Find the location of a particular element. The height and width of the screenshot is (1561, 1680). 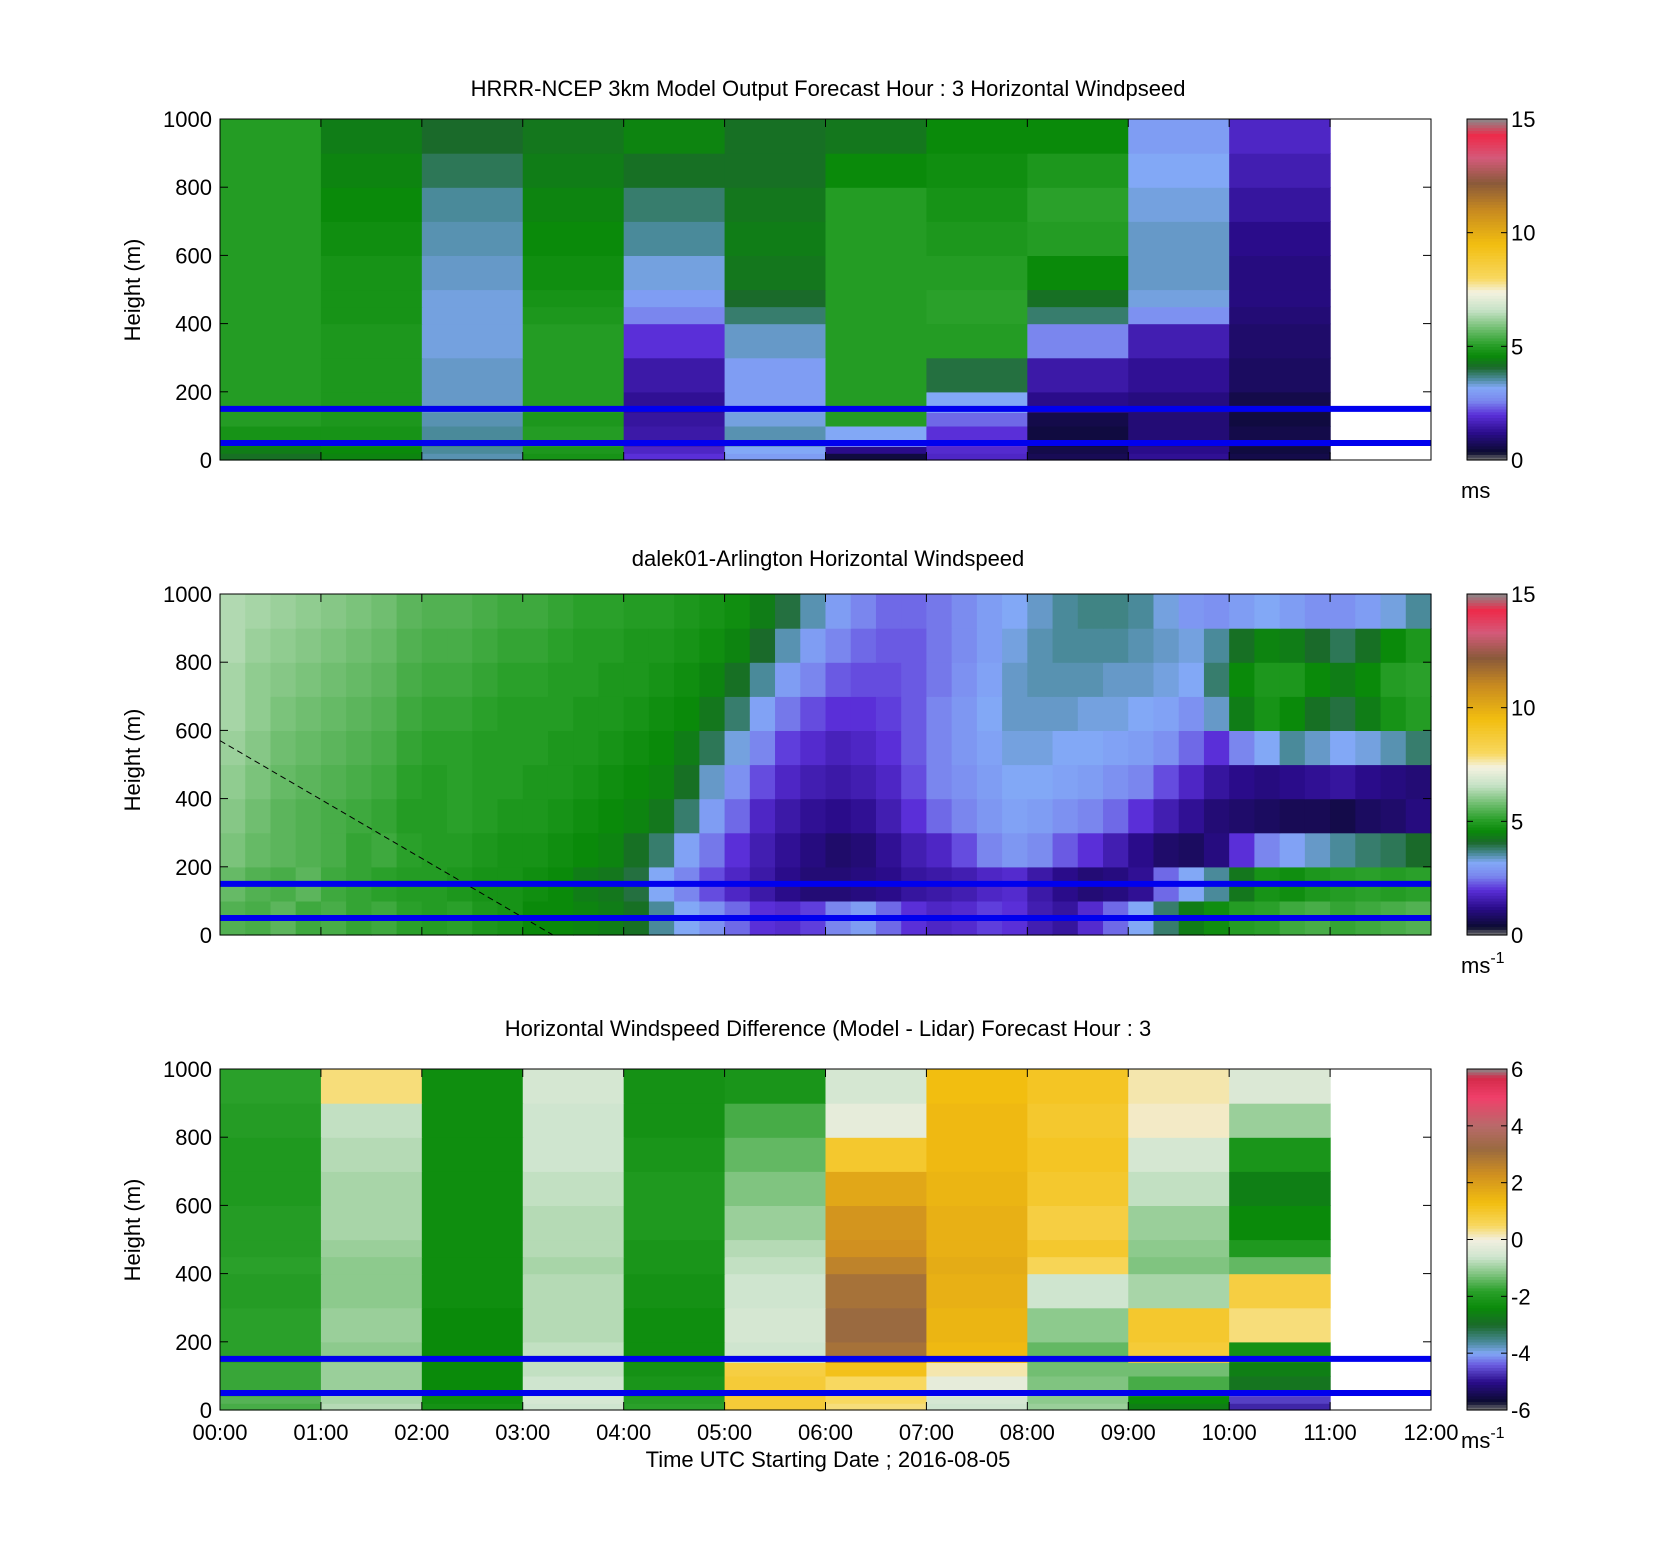

colorbar-tick-label: 10 is located at coordinates (1523, 708).